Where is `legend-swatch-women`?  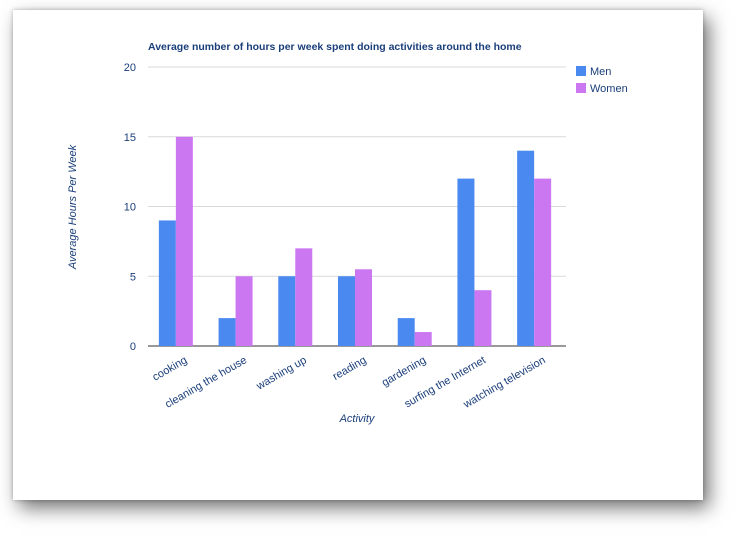 legend-swatch-women is located at coordinates (581, 88).